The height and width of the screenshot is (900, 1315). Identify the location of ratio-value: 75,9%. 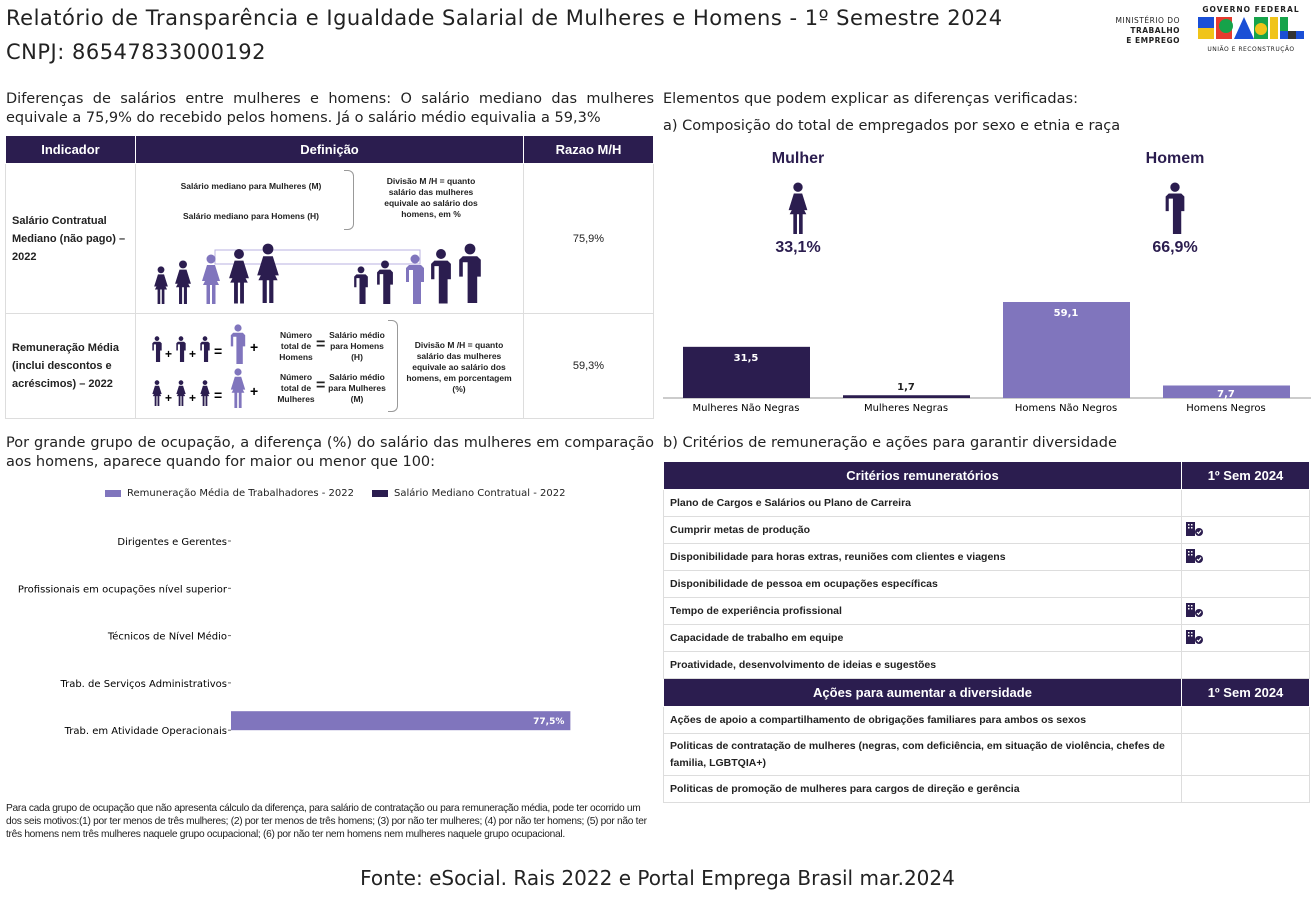
(588, 238).